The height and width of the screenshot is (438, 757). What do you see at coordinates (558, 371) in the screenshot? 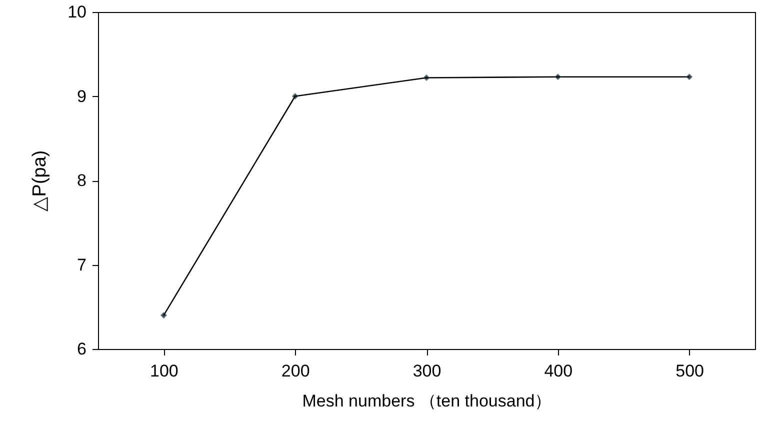
I see `x-tick-label: 400` at bounding box center [558, 371].